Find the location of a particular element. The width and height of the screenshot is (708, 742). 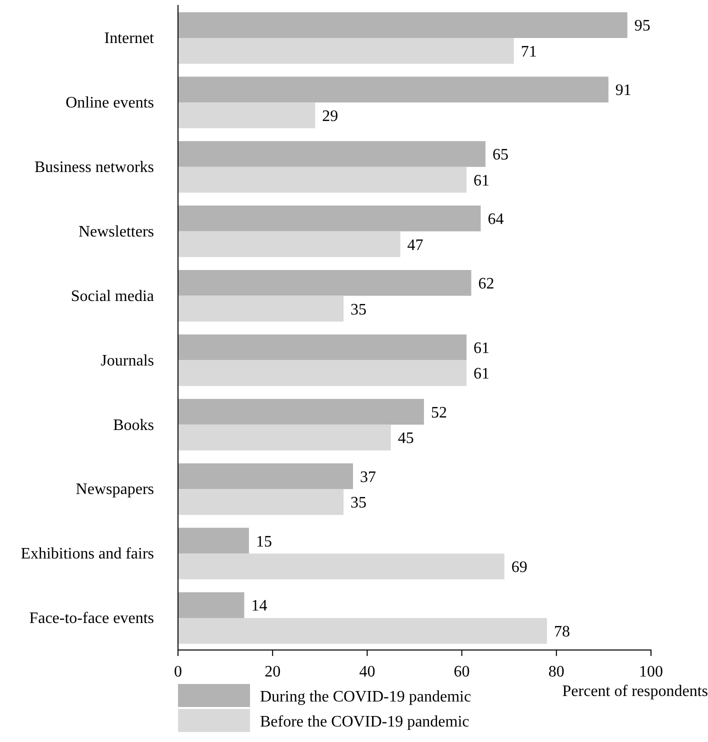

x-tick-label: 40 is located at coordinates (367, 672).